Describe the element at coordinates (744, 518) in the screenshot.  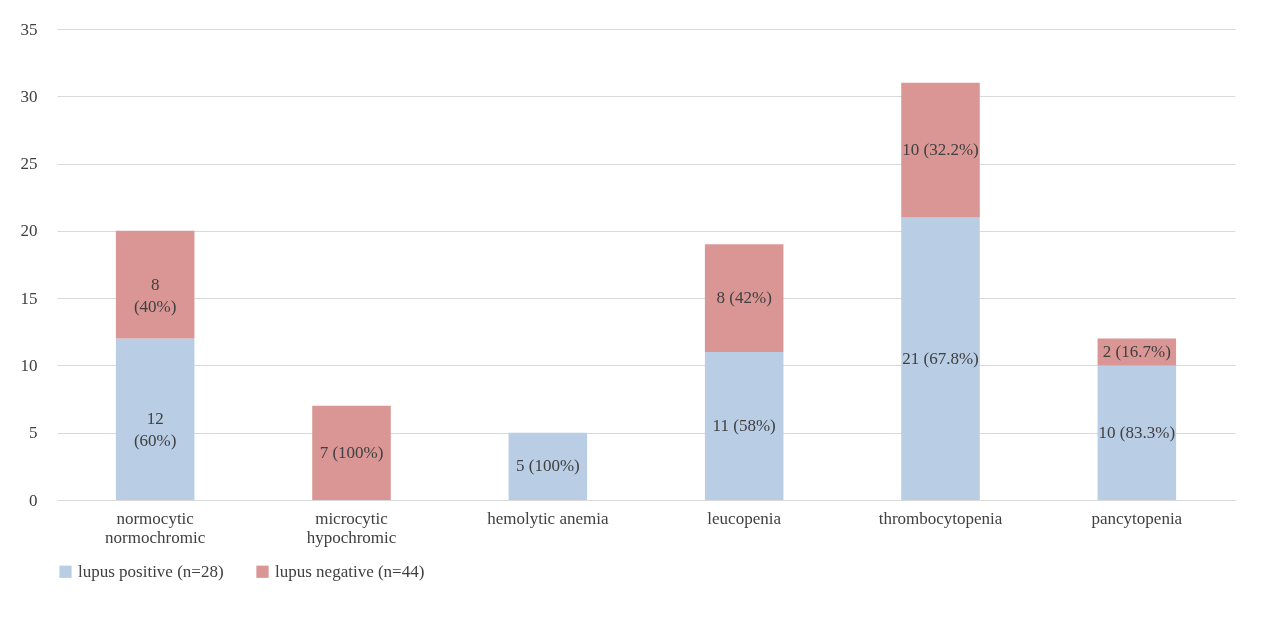
I see `x-tick-label: leucopenia` at that location.